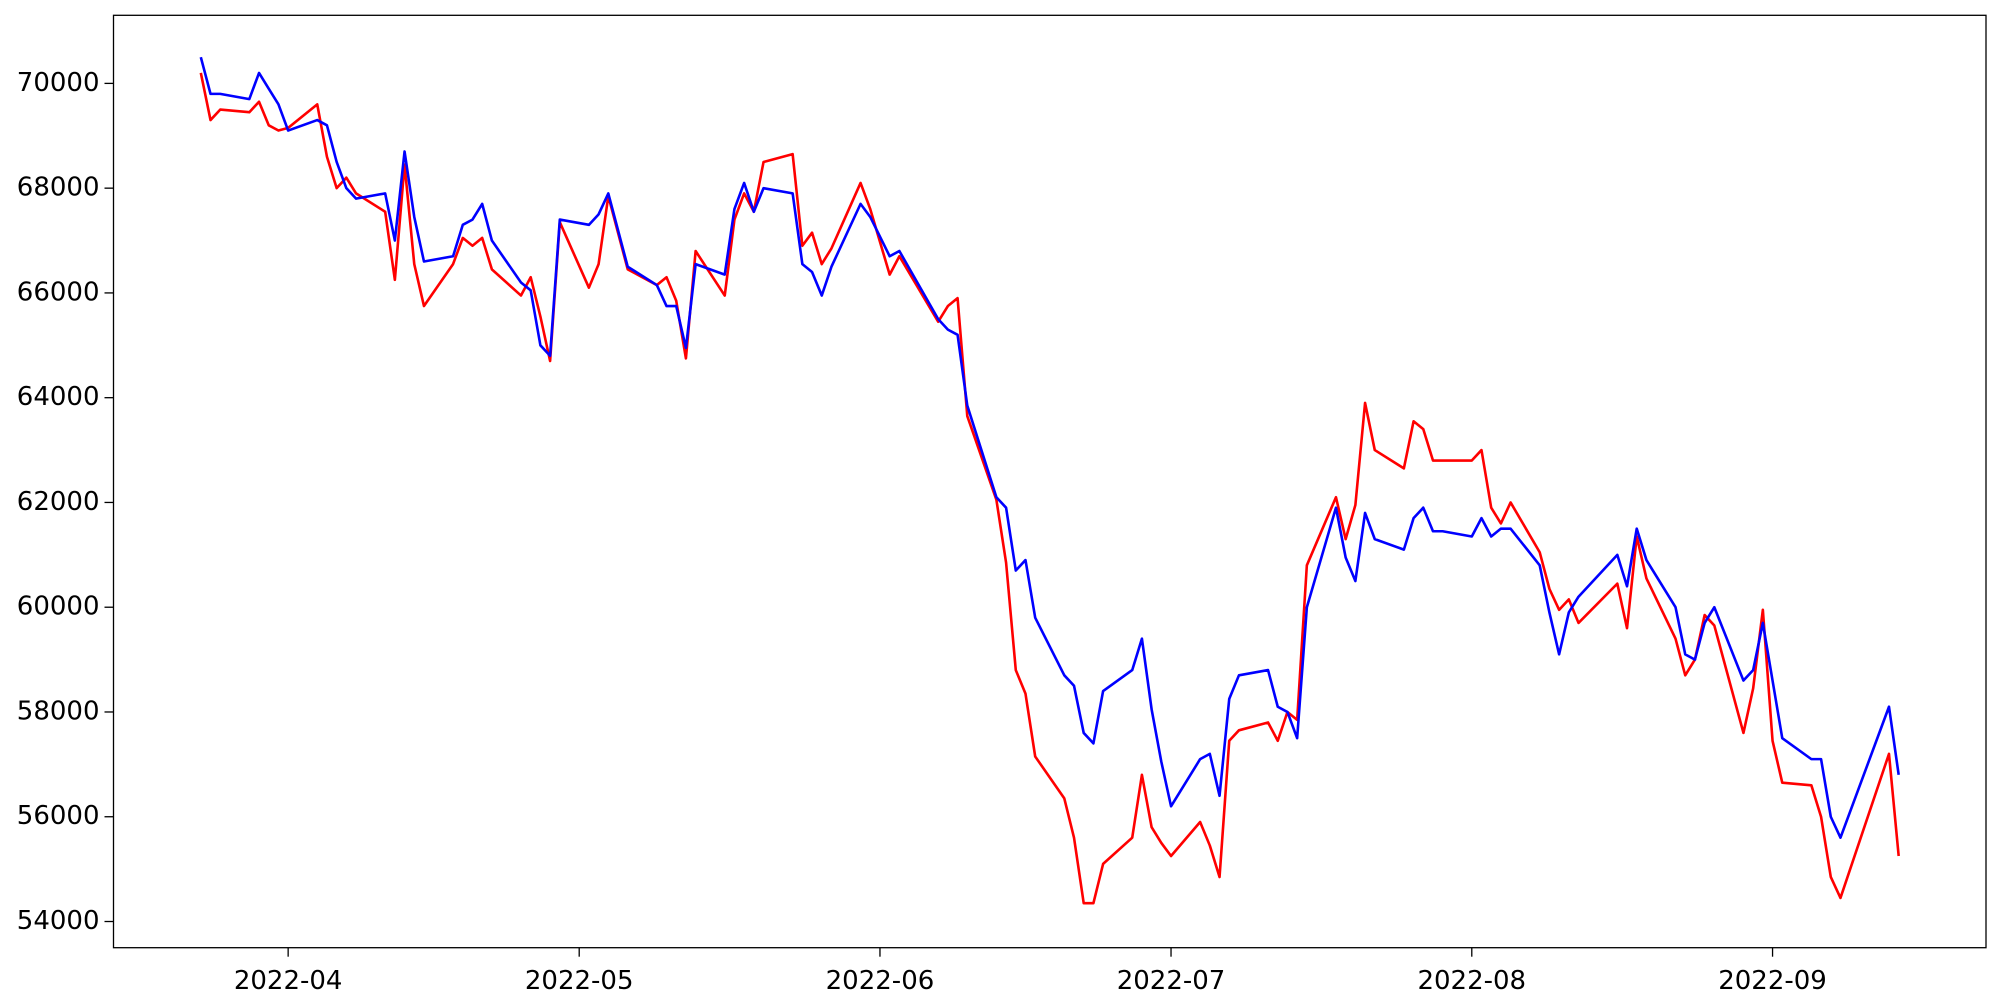  What do you see at coordinates (58, 502) in the screenshot?
I see `y-tick-label: 62000` at bounding box center [58, 502].